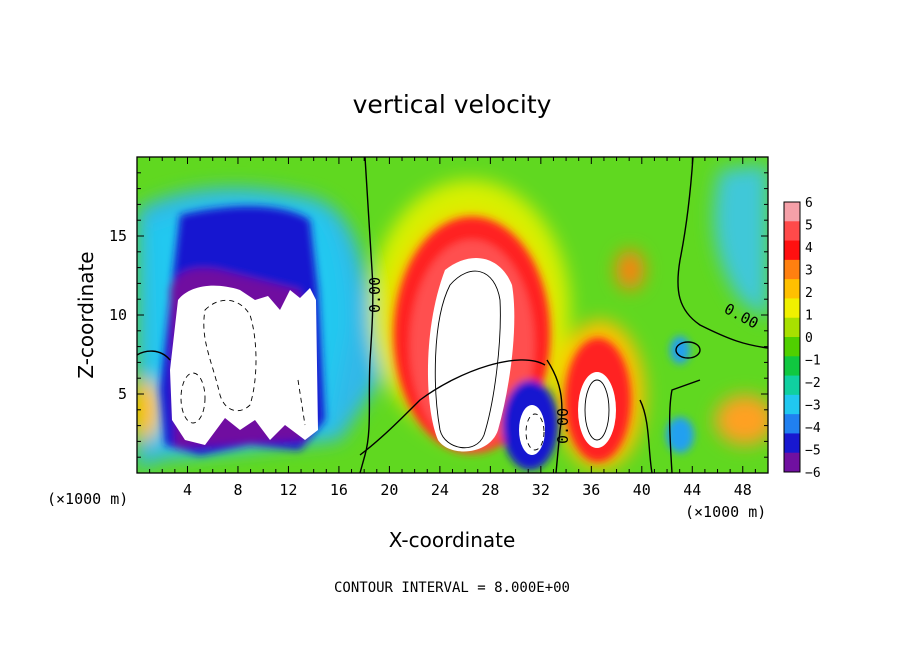 Image resolution: width=904 pixels, height=654 pixels. What do you see at coordinates (452, 104) in the screenshot?
I see `chart-title: vertical velocity` at bounding box center [452, 104].